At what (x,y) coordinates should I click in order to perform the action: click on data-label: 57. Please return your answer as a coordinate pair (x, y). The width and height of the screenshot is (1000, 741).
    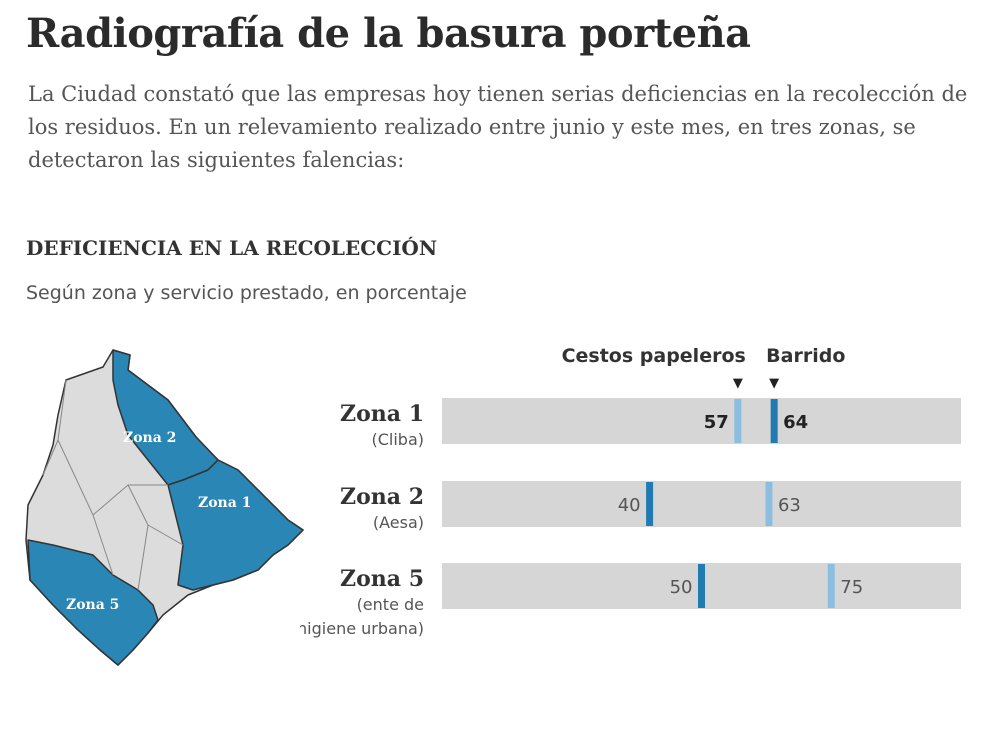
    Looking at the image, I should click on (716, 422).